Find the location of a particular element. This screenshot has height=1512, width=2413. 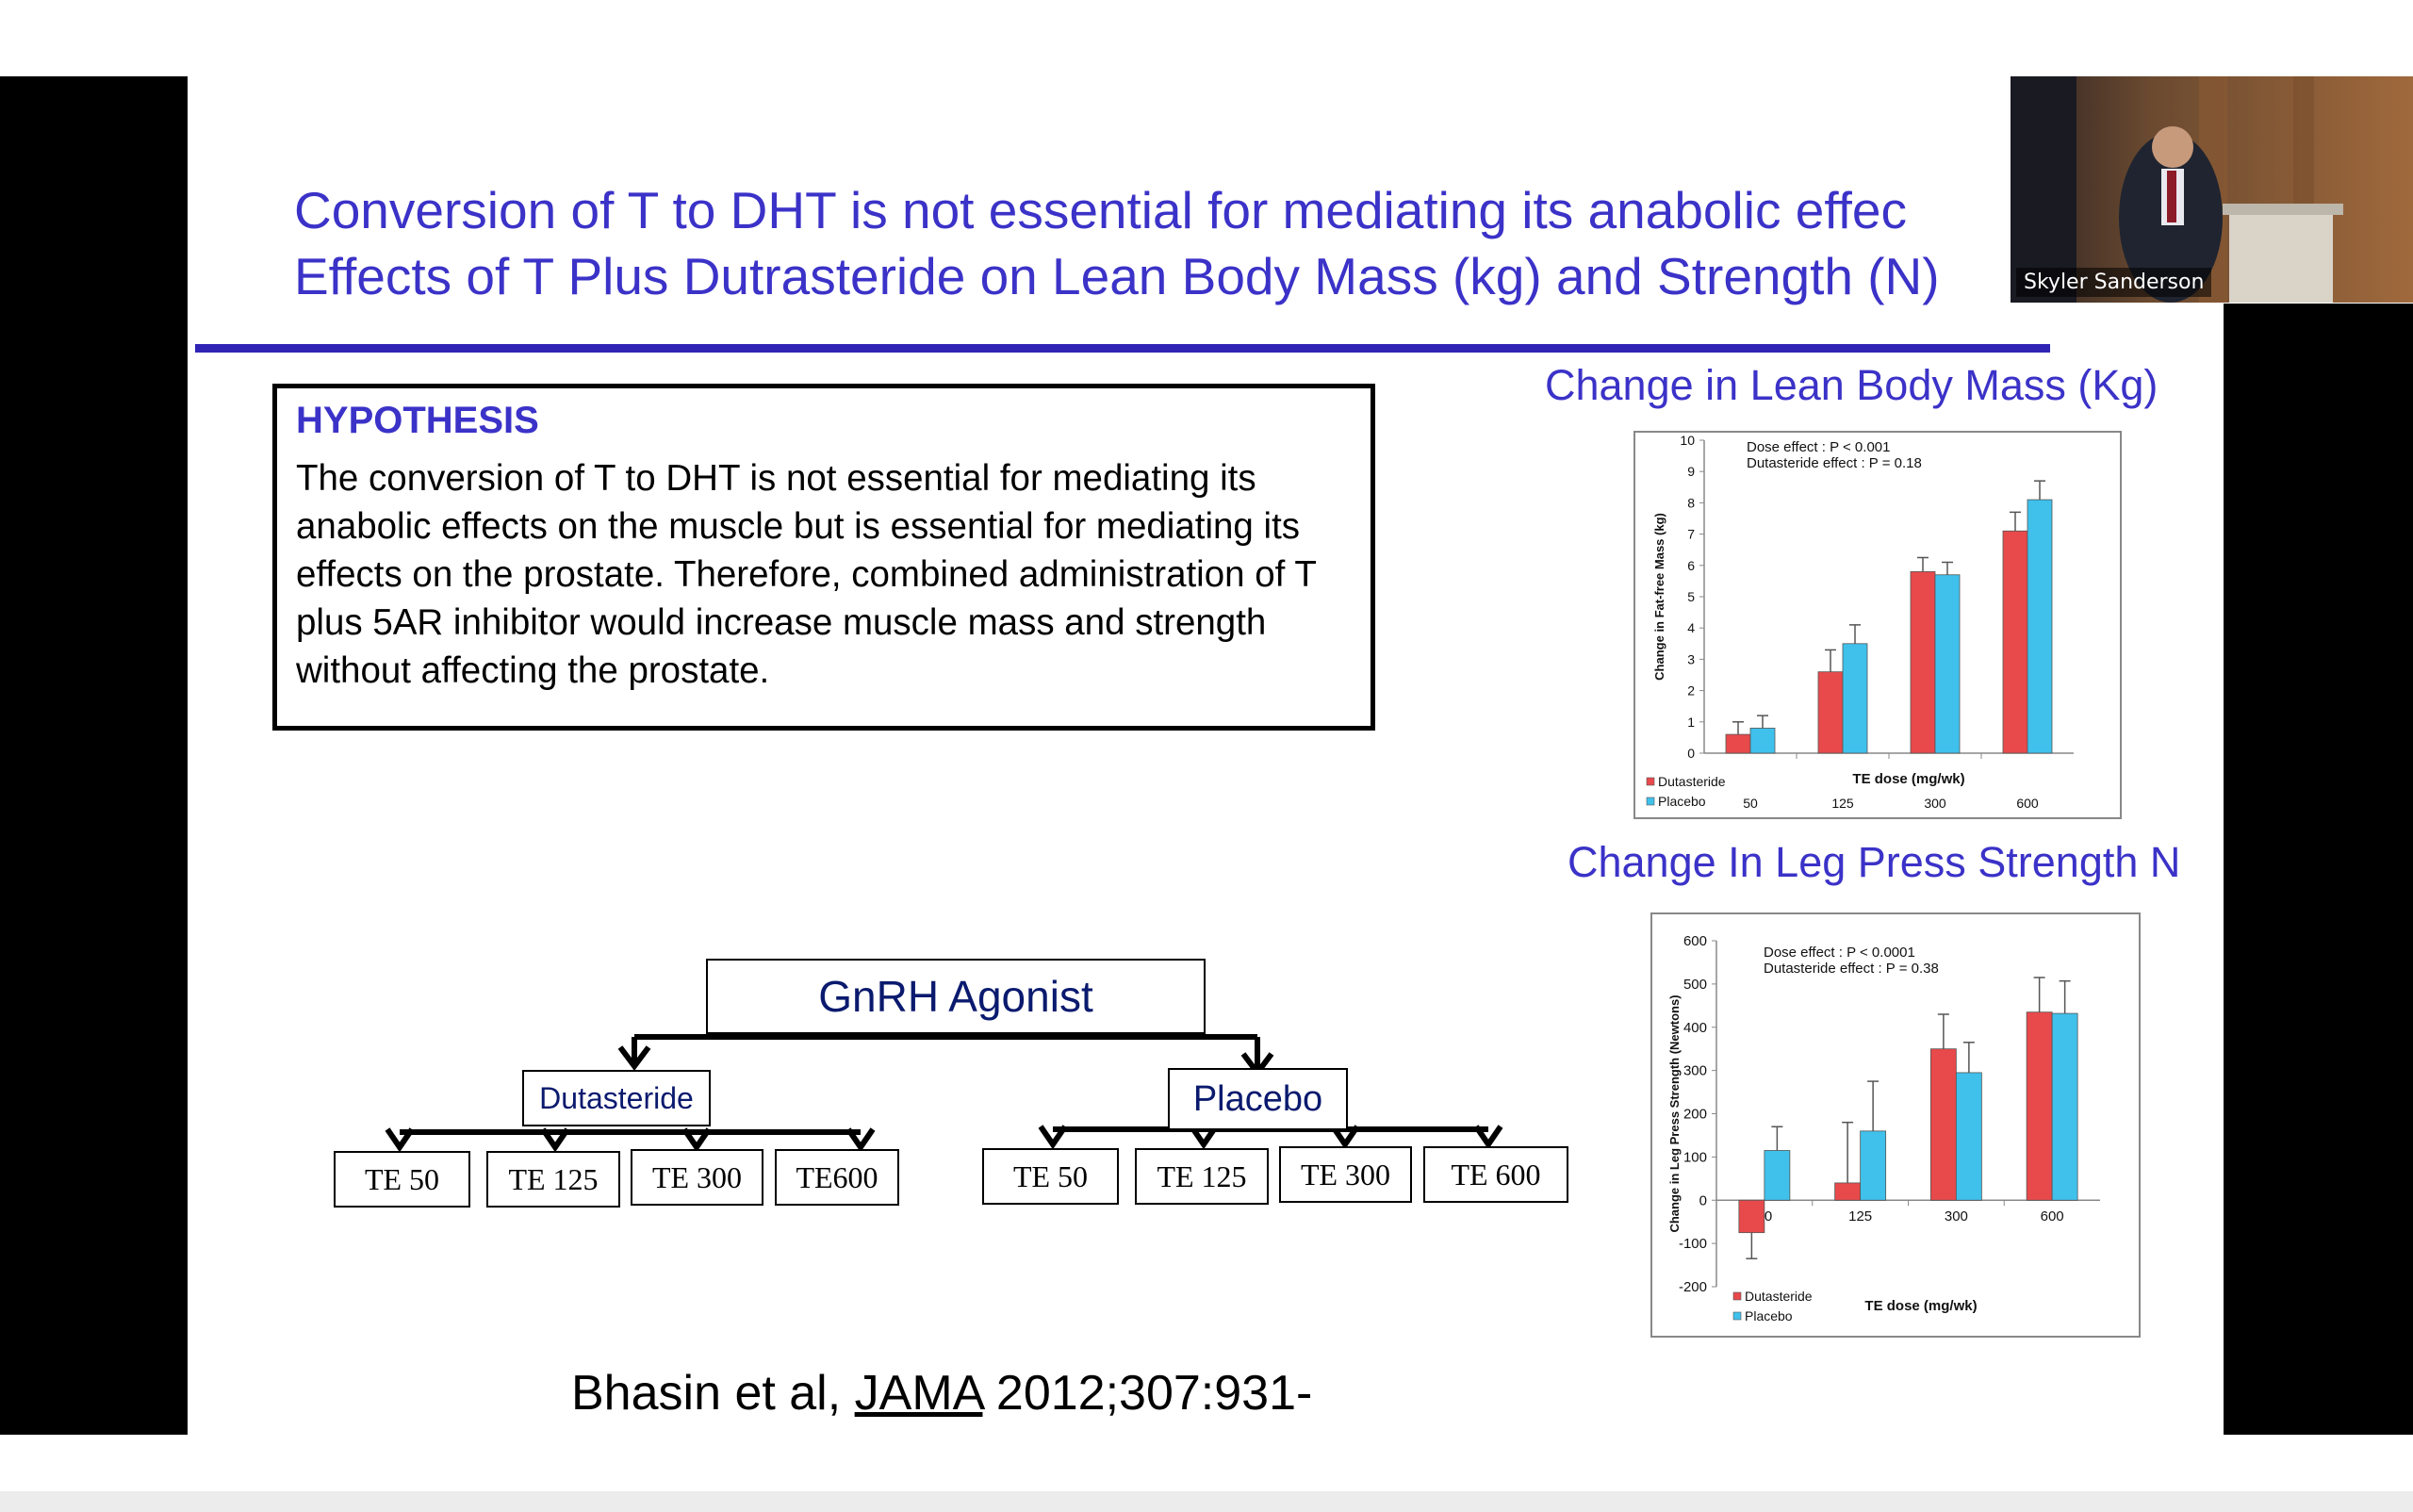

y-tick-label: 8 is located at coordinates (1691, 503).